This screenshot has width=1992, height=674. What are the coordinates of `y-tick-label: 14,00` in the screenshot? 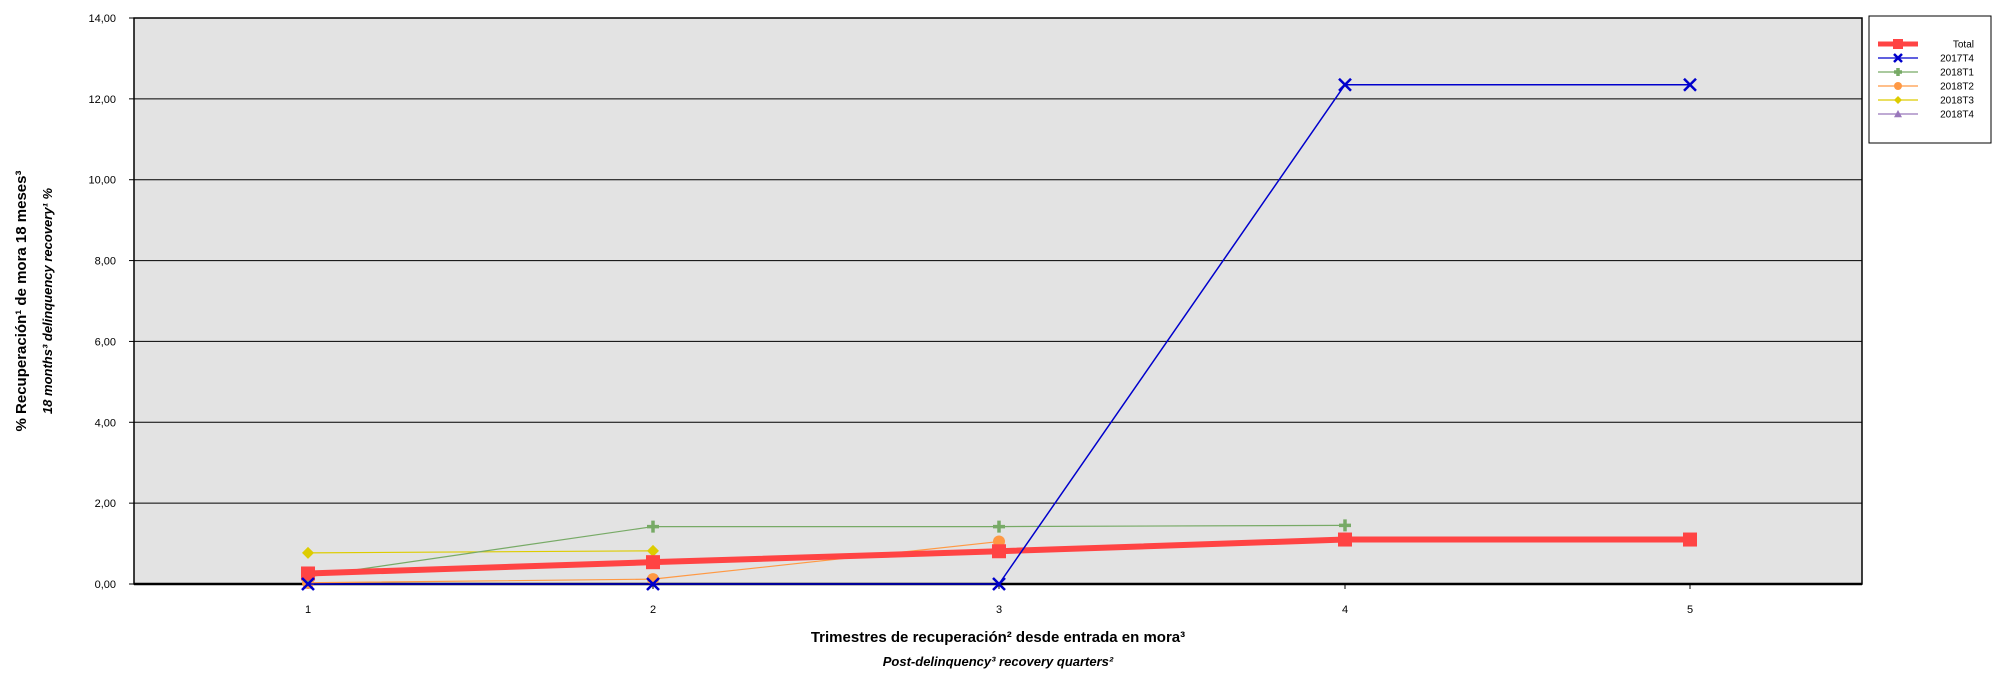 It's located at (102, 19).